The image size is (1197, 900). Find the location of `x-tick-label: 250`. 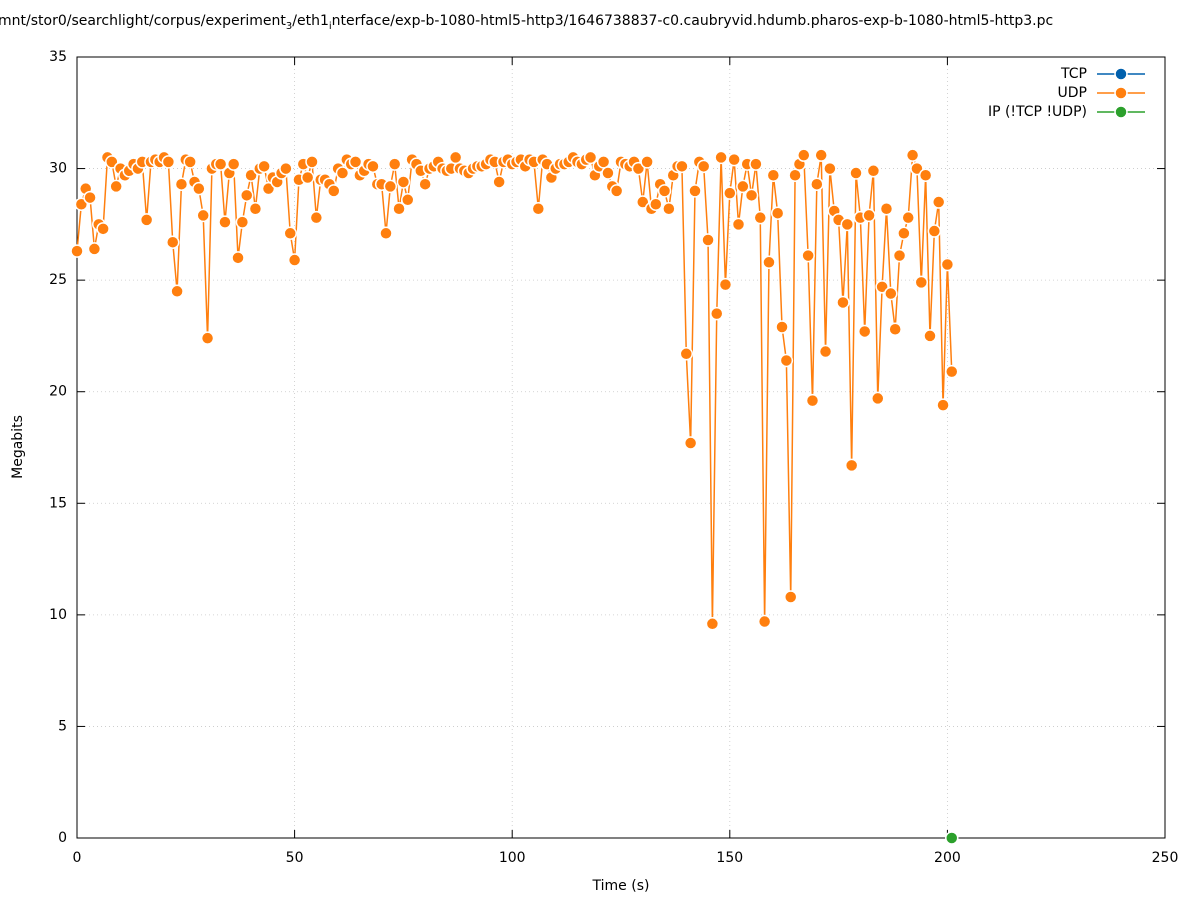

x-tick-label: 250 is located at coordinates (1165, 858).